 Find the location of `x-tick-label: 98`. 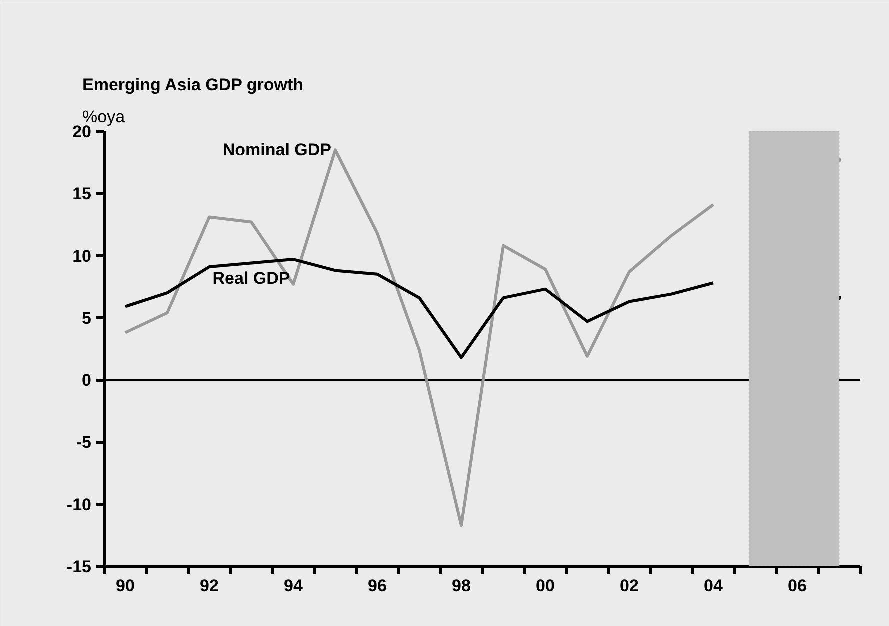

x-tick-label: 98 is located at coordinates (461, 586).